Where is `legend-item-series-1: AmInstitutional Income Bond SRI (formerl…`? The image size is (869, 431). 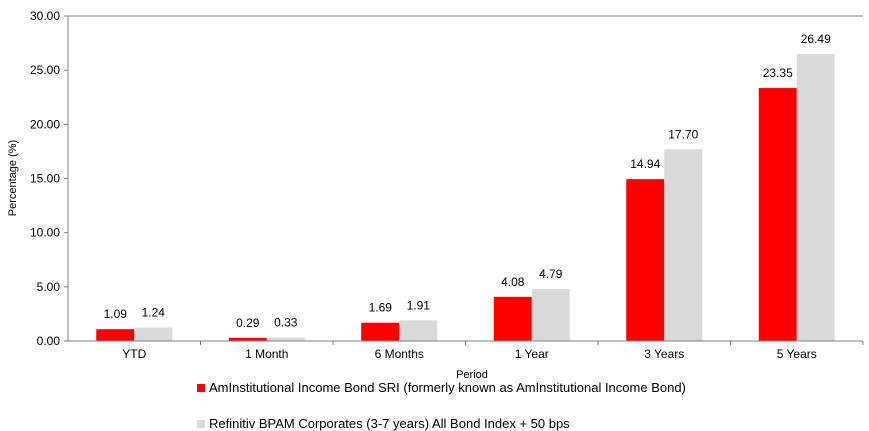
legend-item-series-1: AmInstitutional Income Bond SRI (formerl… is located at coordinates (441, 387).